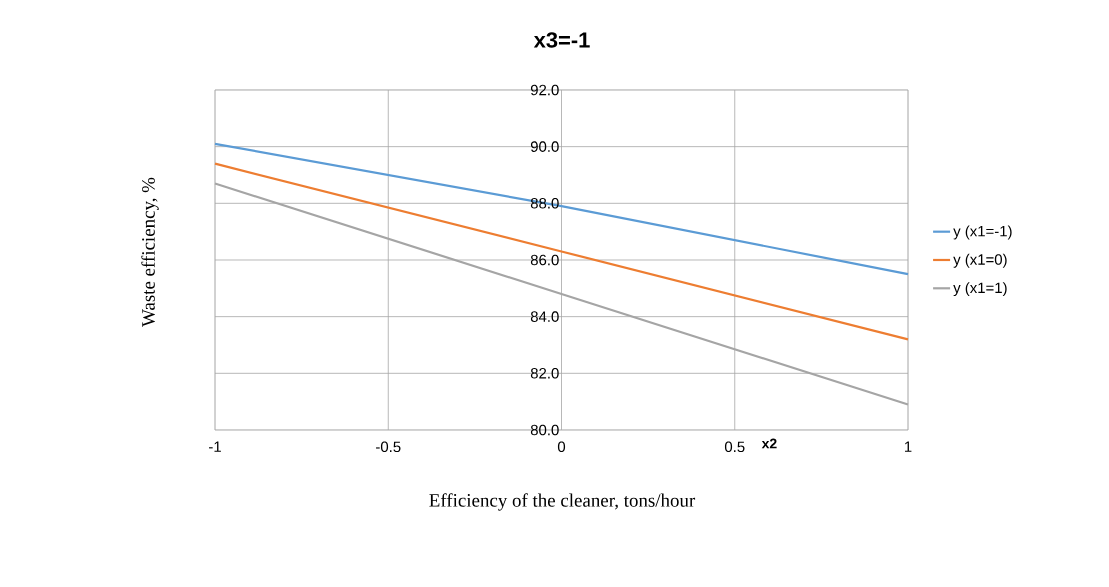 The image size is (1109, 587). Describe the element at coordinates (215, 446) in the screenshot. I see `x-tick-label: -1` at that location.